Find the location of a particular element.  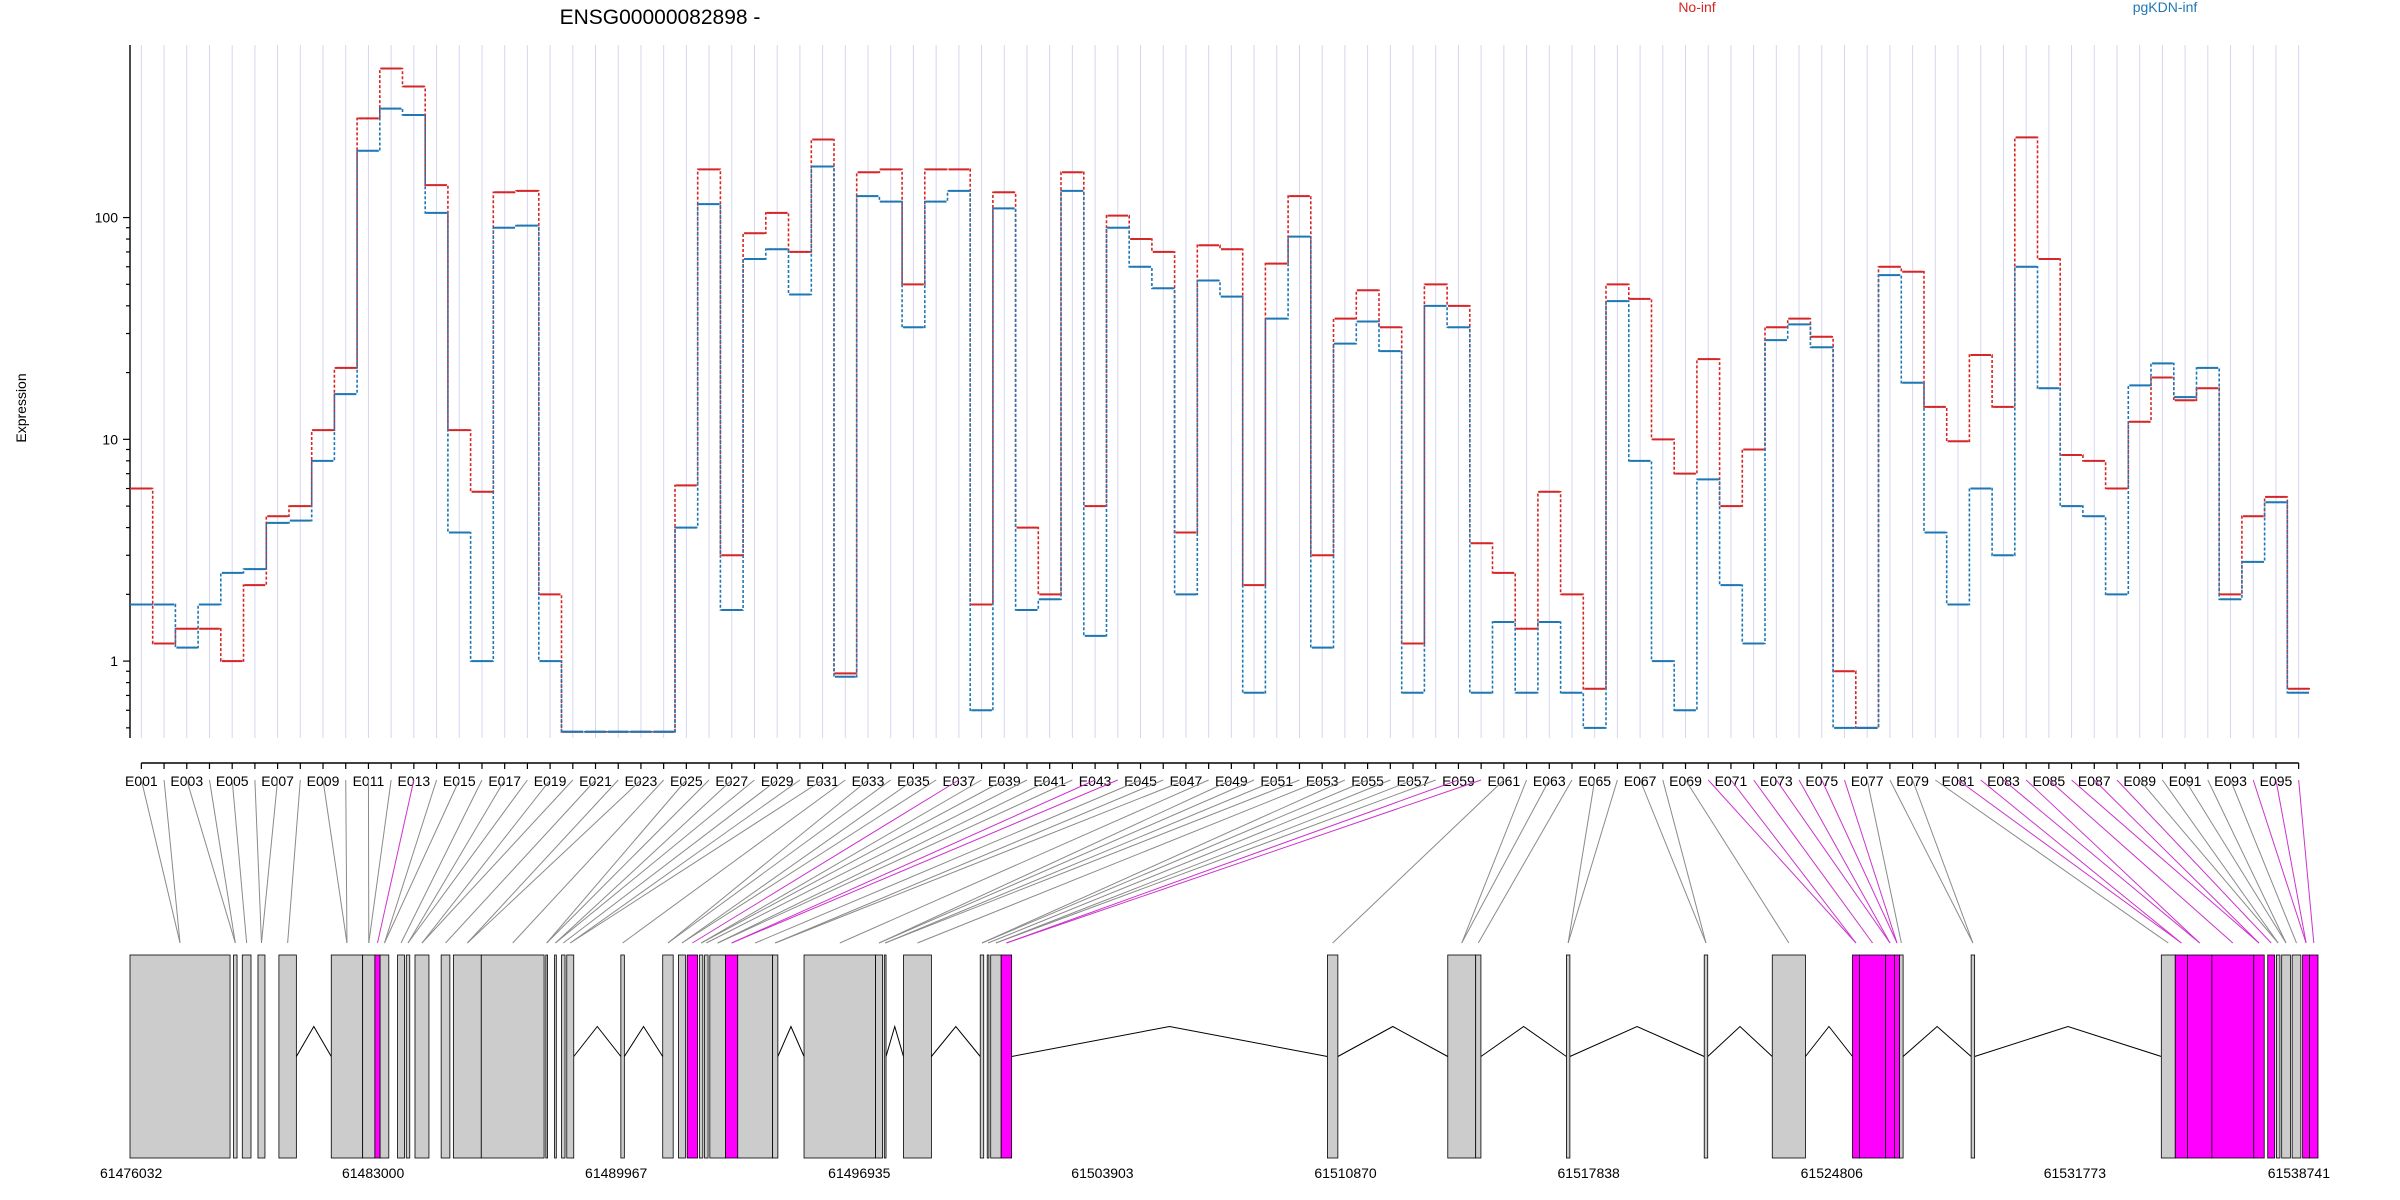

coordinate-tick-label: 61531773 is located at coordinates (2075, 1173).